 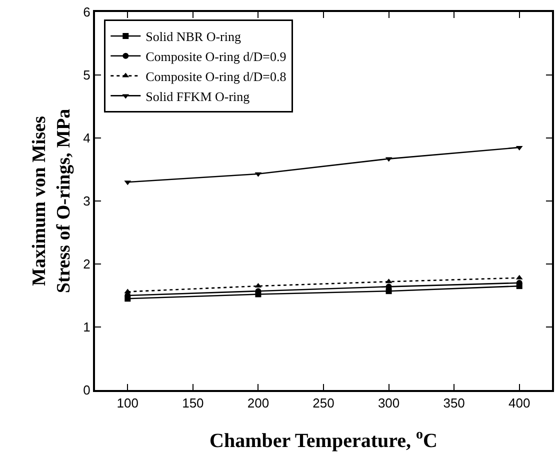 I want to click on y-axis-title: Maximum von Mises Stress of O-rings, MPa, so click(x=51, y=201).